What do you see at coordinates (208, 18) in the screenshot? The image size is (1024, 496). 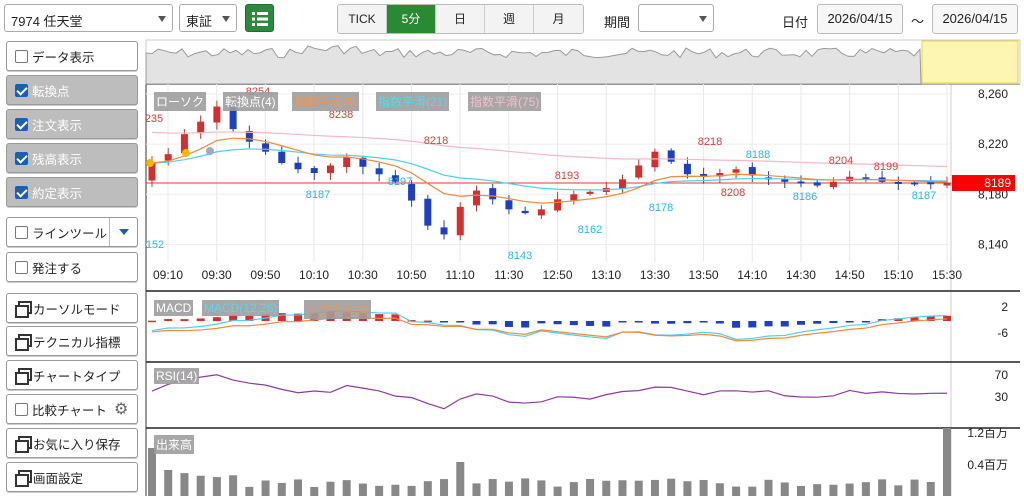 I see `market-select: 東証` at bounding box center [208, 18].